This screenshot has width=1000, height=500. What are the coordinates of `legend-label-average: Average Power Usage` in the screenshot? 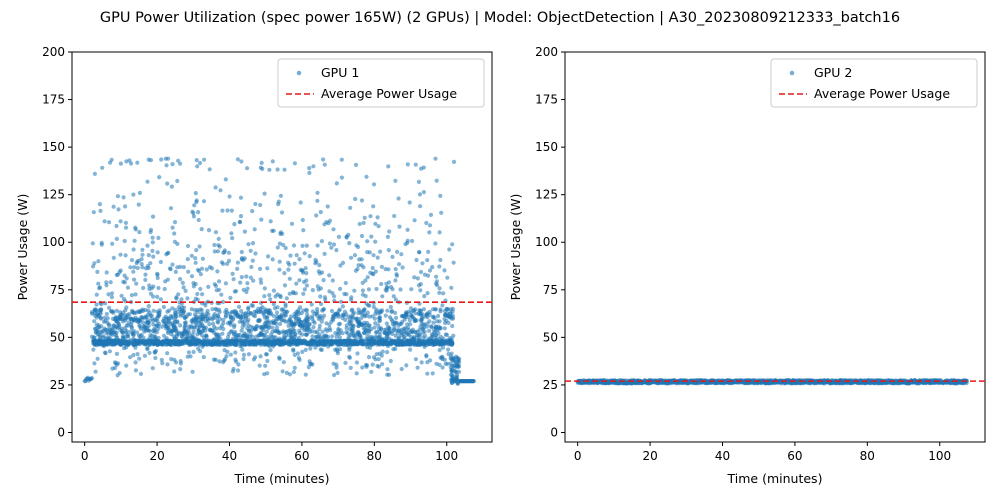 It's located at (389, 93).